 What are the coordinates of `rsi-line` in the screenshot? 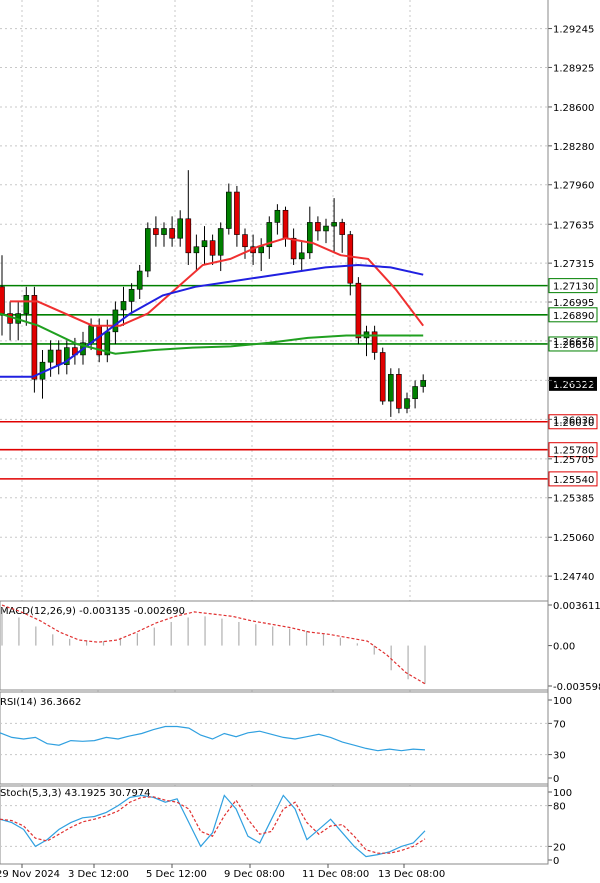 It's located at (213, 738).